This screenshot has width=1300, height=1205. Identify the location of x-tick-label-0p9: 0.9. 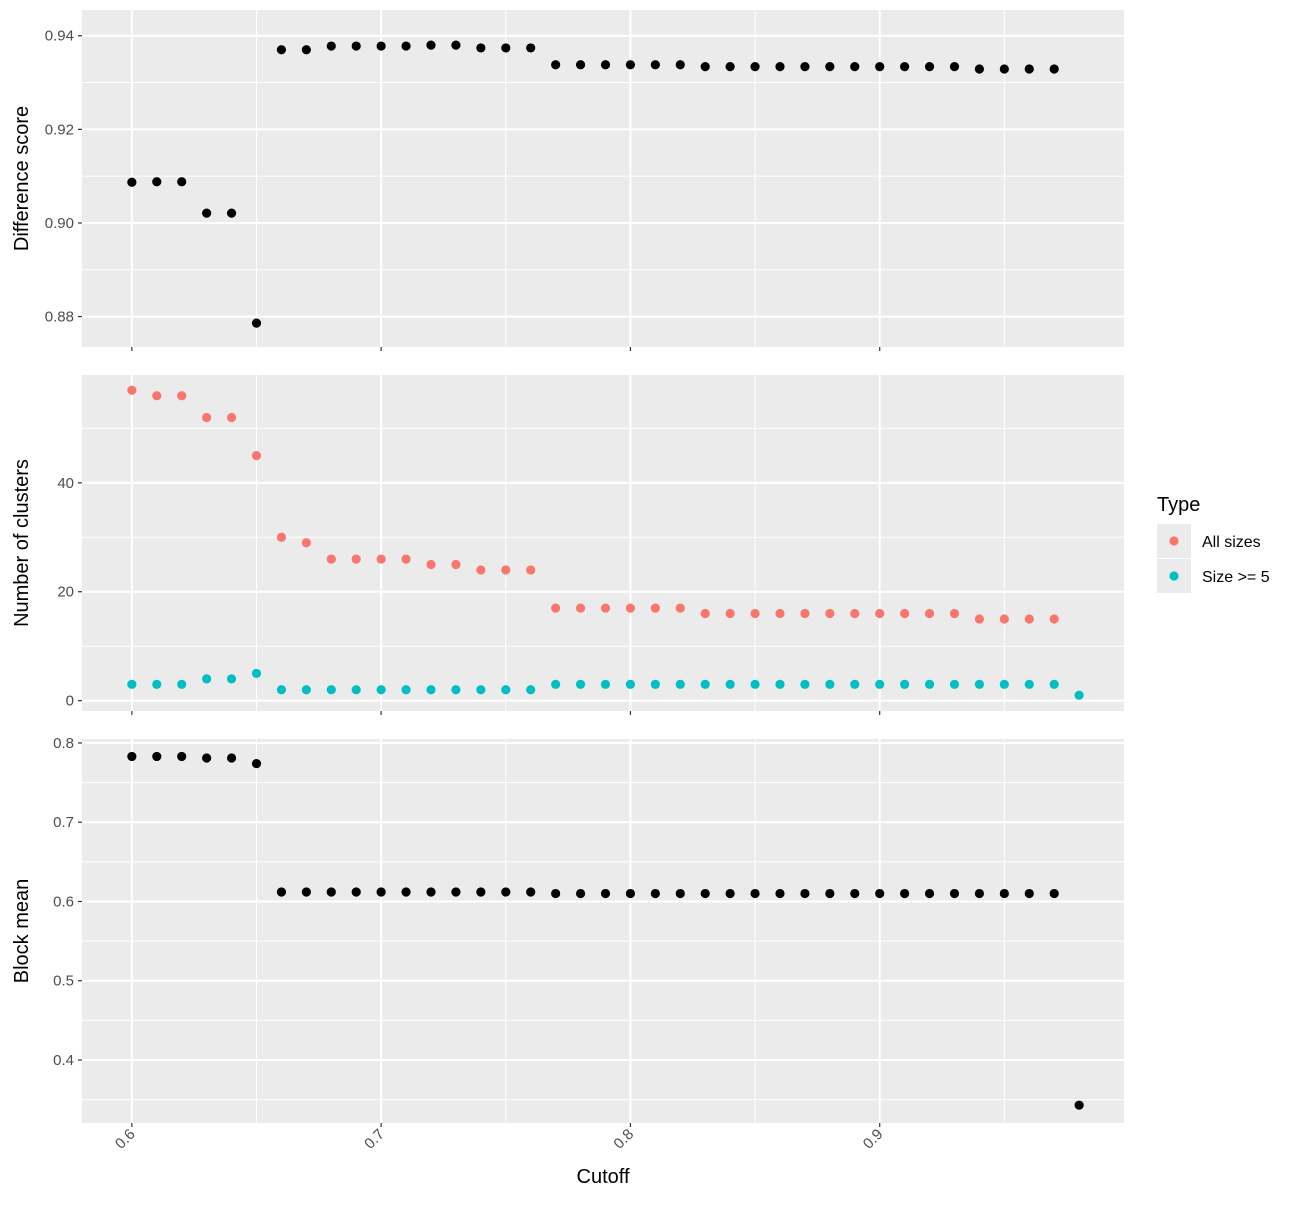
(873, 1139).